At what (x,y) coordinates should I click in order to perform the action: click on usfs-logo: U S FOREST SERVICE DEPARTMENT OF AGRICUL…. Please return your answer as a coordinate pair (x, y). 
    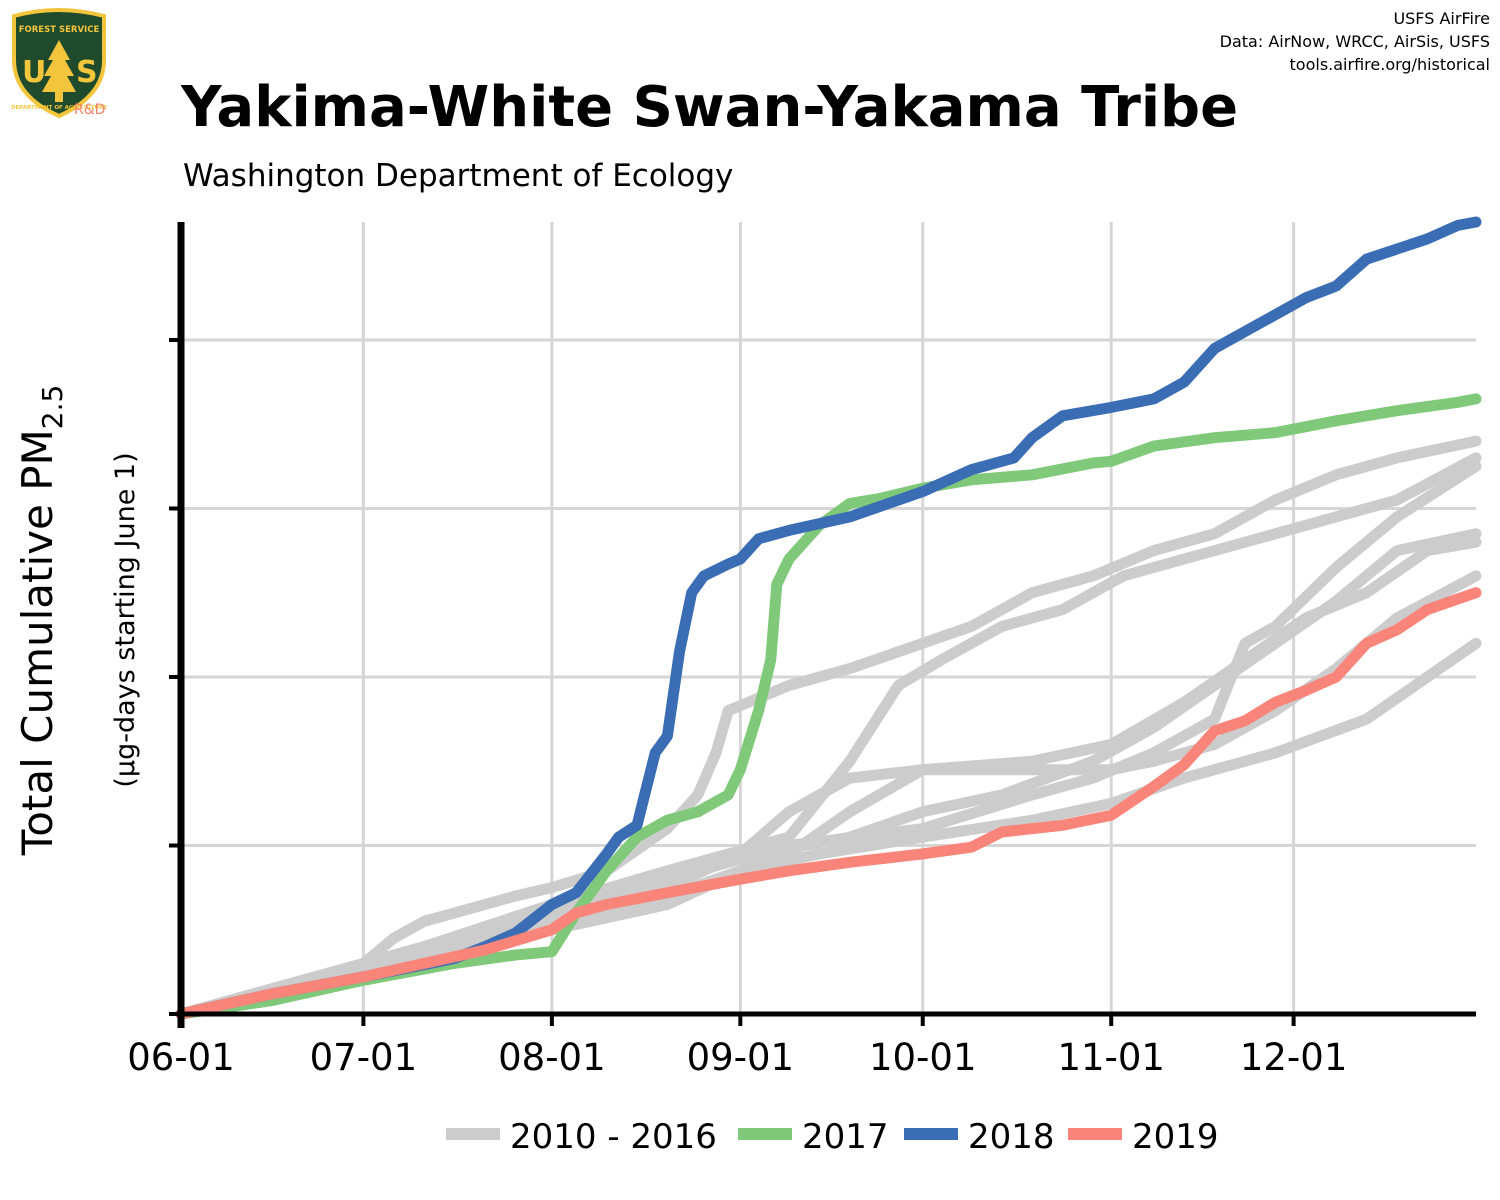
    Looking at the image, I should click on (59, 63).